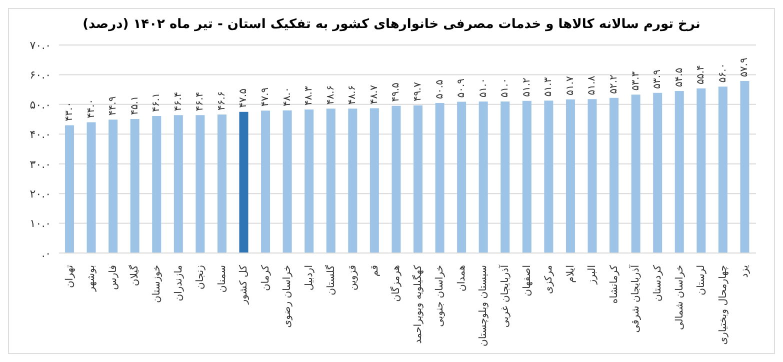 The image size is (783, 362). What do you see at coordinates (309, 96) in the screenshot?
I see `data-label: ۴۸.۳` at bounding box center [309, 96].